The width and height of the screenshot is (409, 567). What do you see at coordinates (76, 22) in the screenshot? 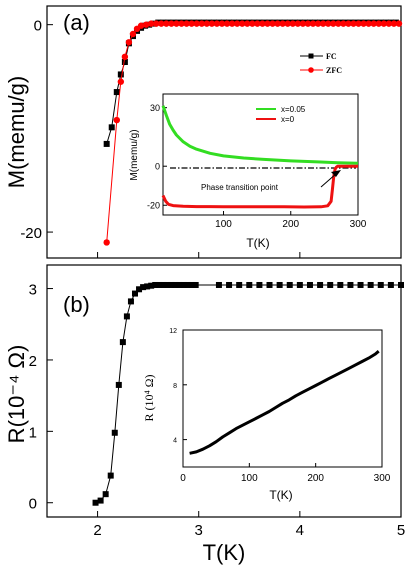
I see `panel-a-label: (a)` at bounding box center [76, 22].